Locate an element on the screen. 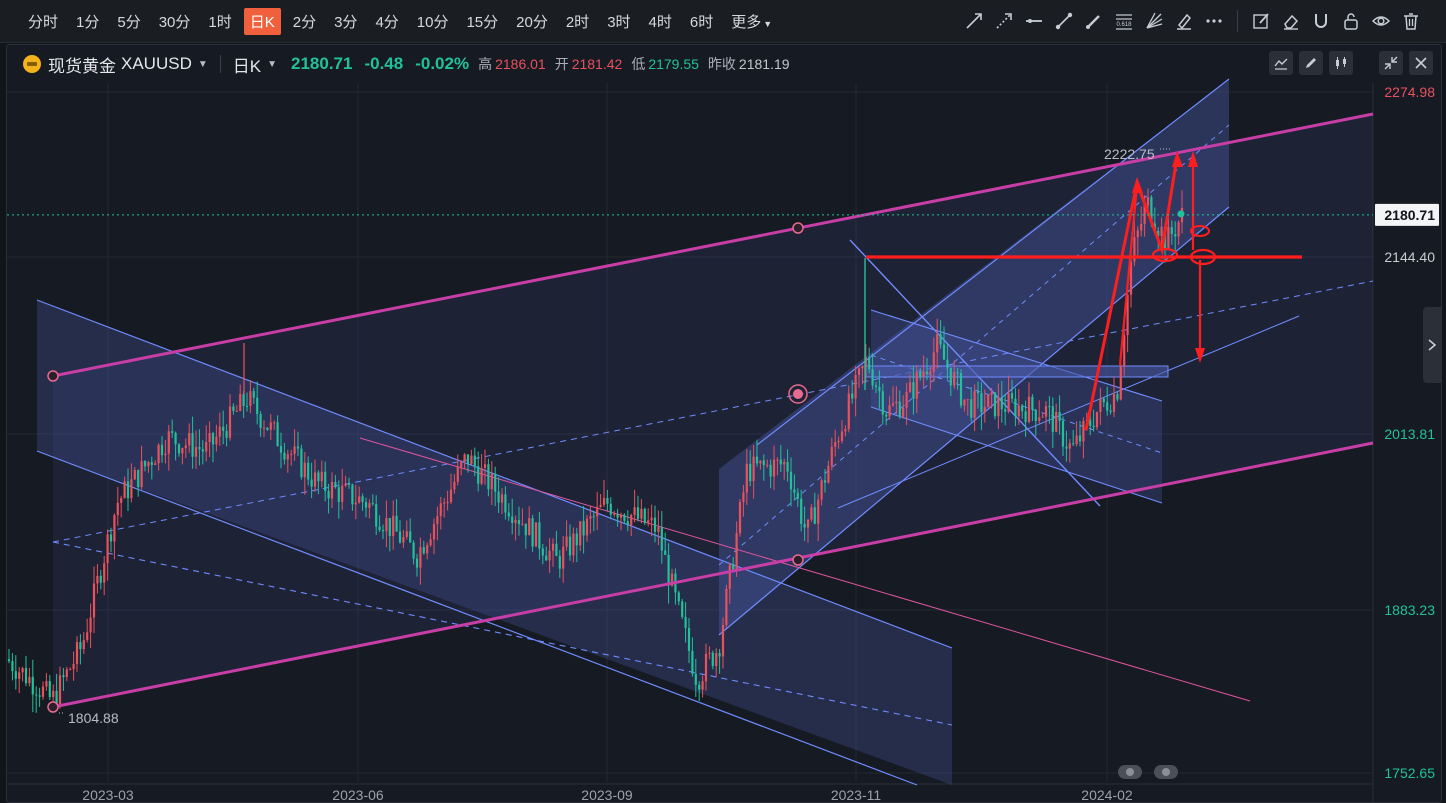 This screenshot has width=1446, height=803. period-tab: 分时 is located at coordinates (43, 22).